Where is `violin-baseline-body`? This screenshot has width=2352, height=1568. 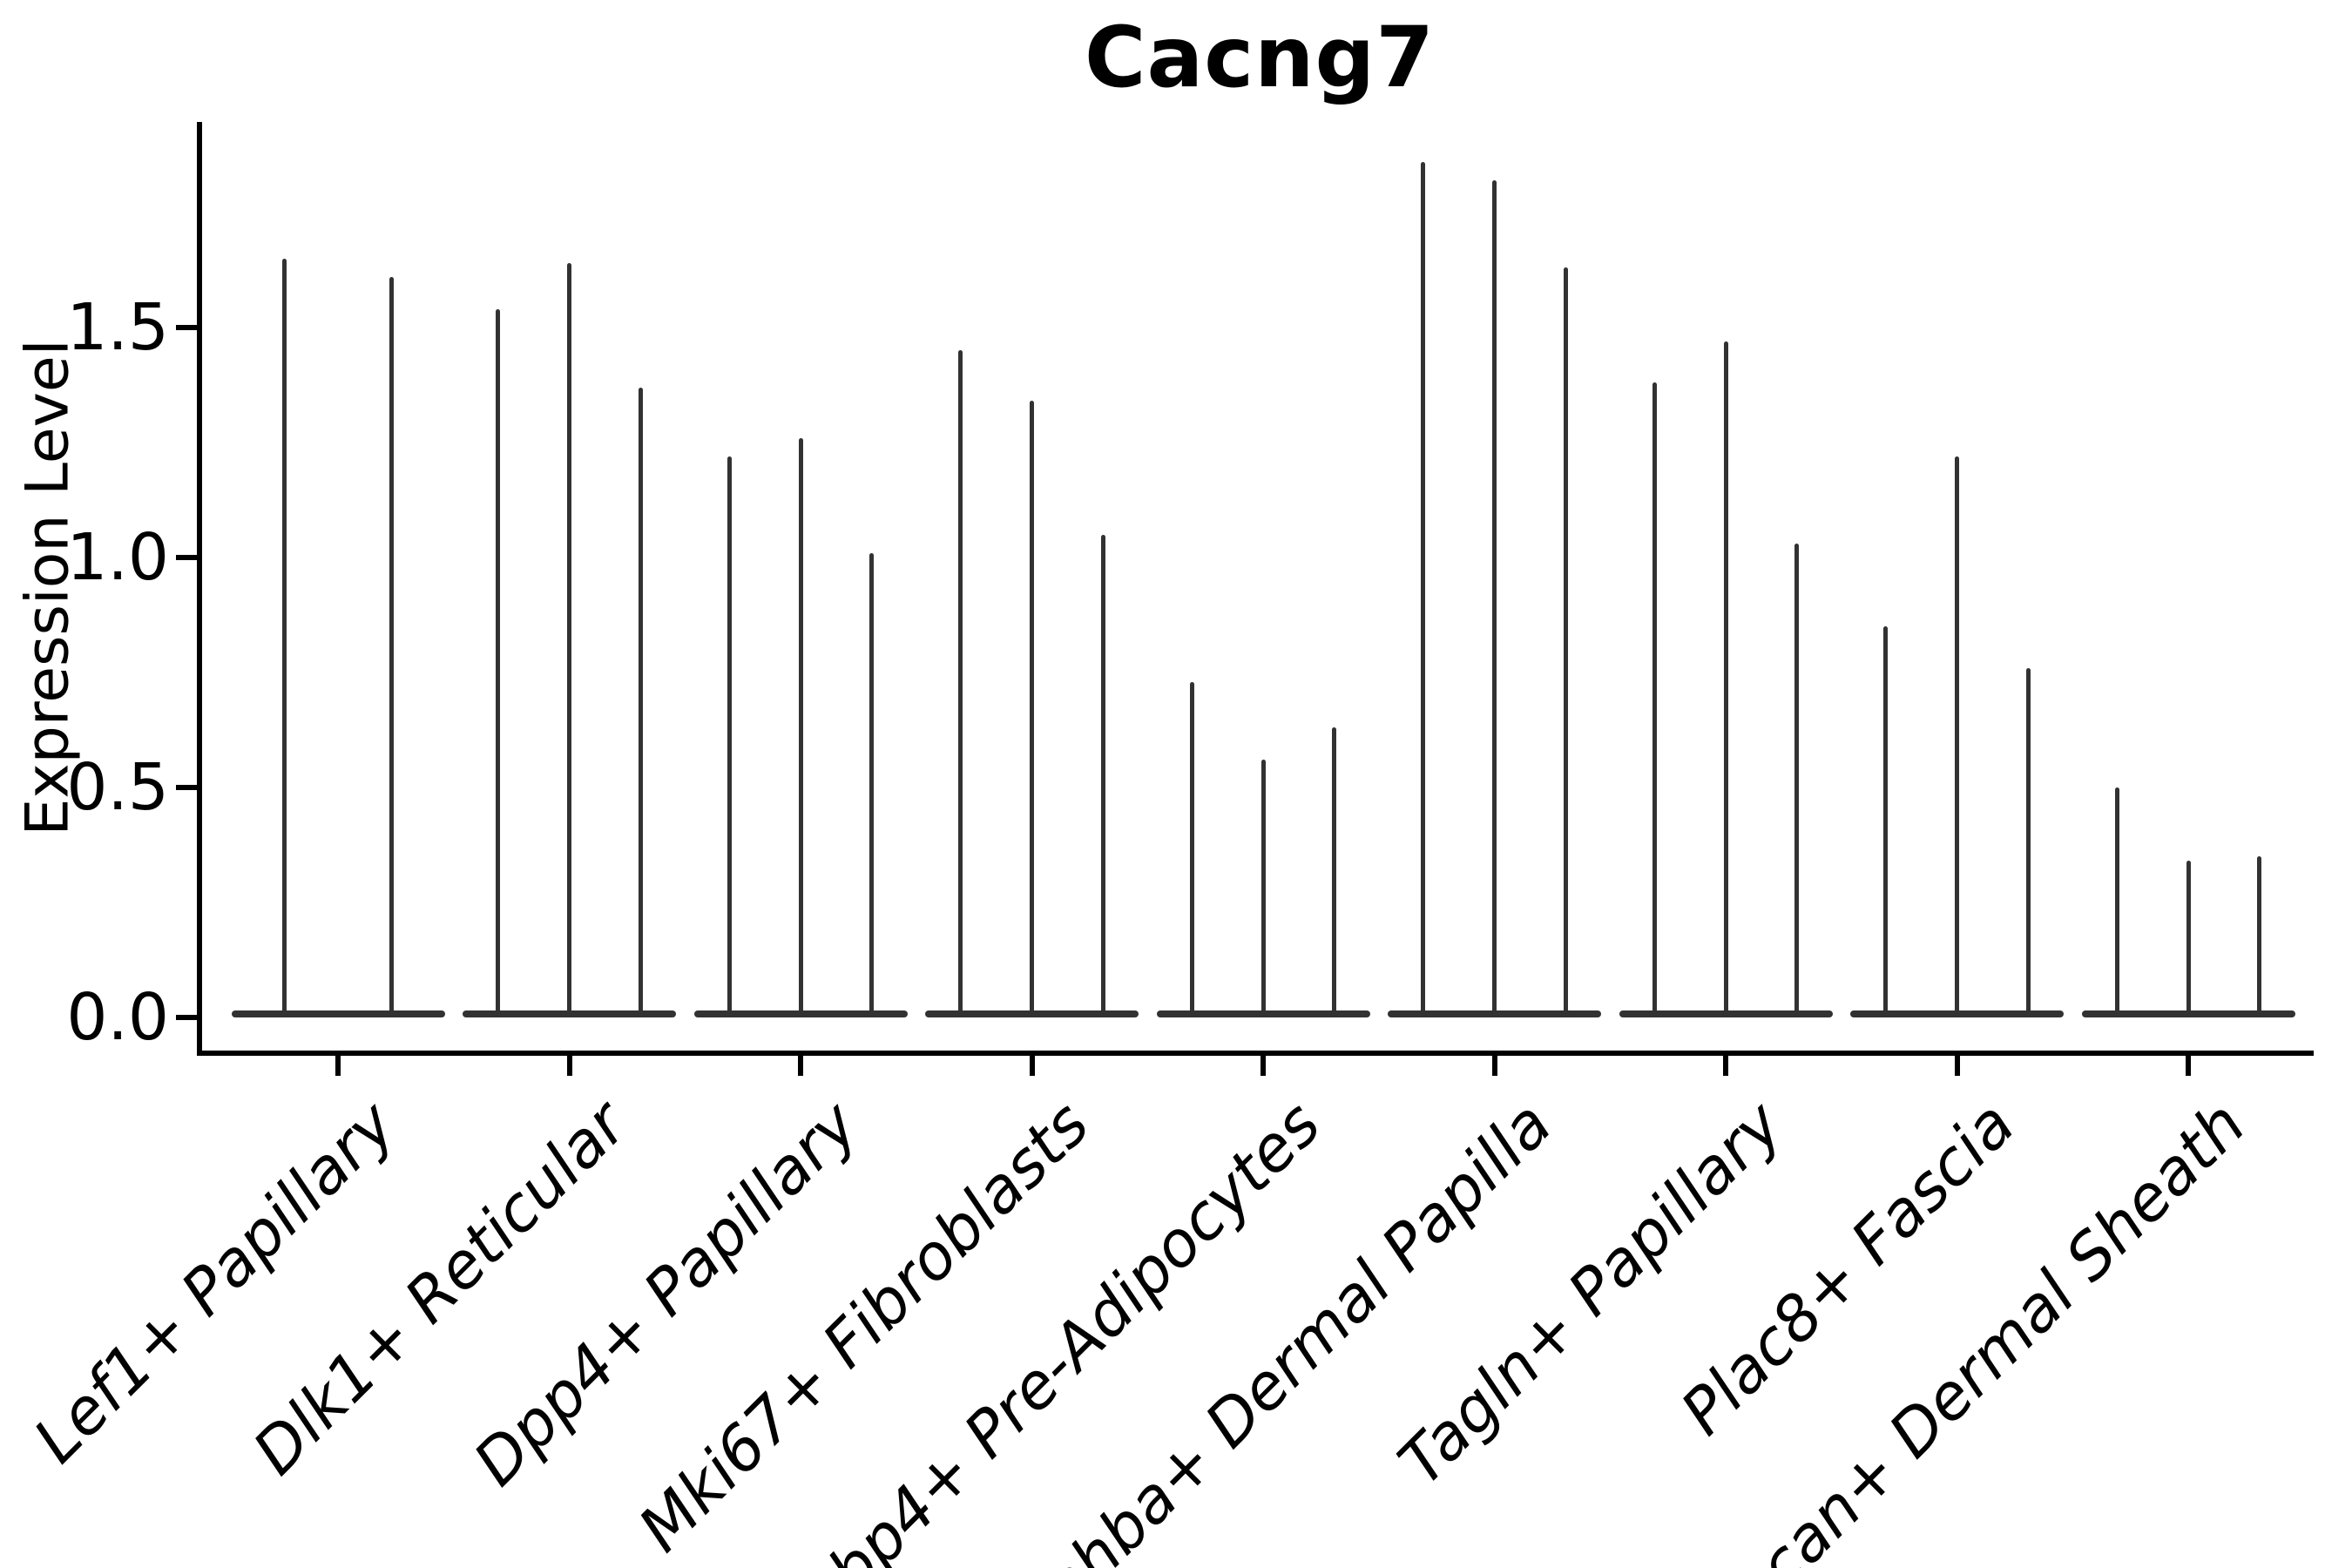
violin-baseline-body is located at coordinates (338, 1014).